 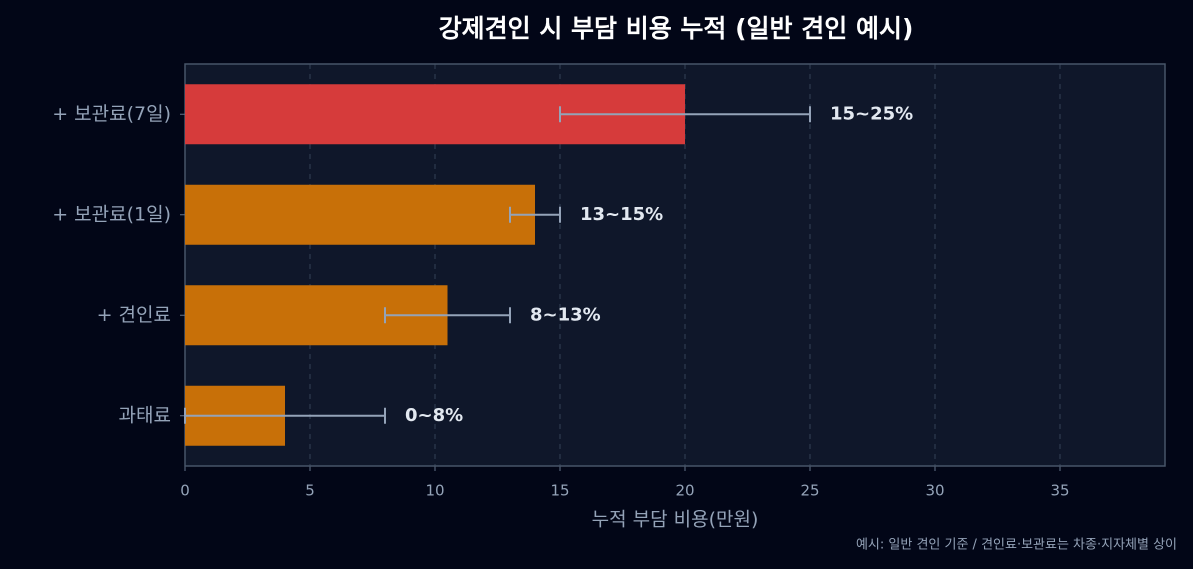 I want to click on x-tick-label: 30, so click(x=934, y=491).